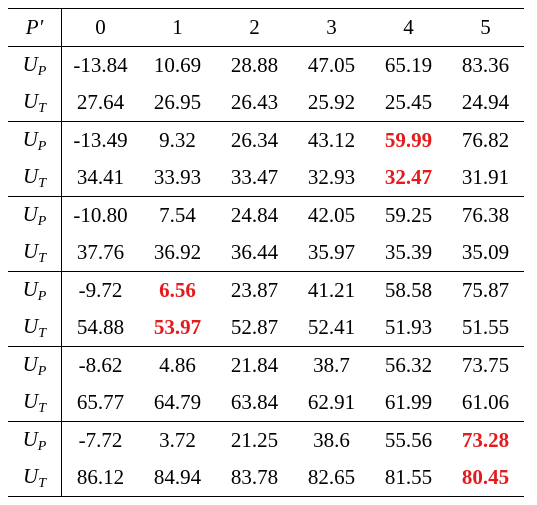  What do you see at coordinates (35, 27) in the screenshot?
I see `corner-header: P′` at bounding box center [35, 27].